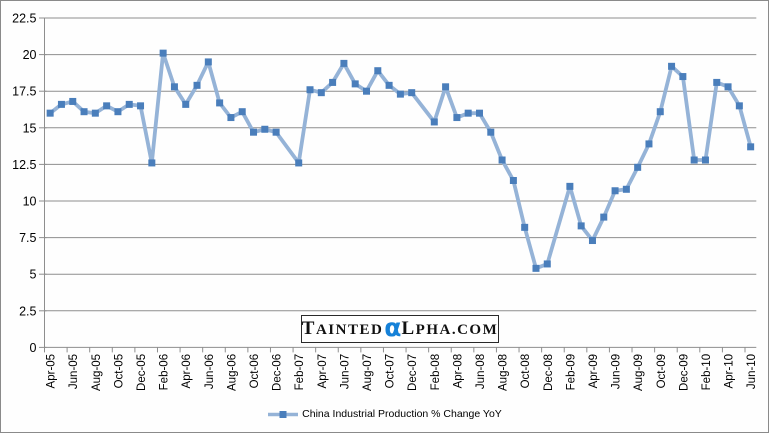  What do you see at coordinates (549, 372) in the screenshot?
I see `x-axis-tick-label: Dec-08` at bounding box center [549, 372].